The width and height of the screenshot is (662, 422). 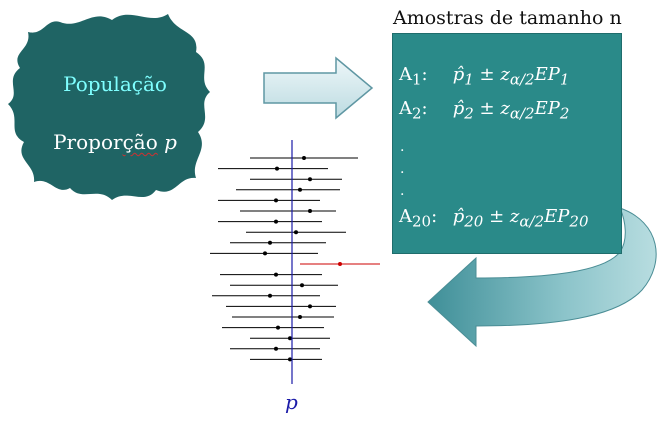 What do you see at coordinates (318, 88) in the screenshot?
I see `right-arrow` at bounding box center [318, 88].